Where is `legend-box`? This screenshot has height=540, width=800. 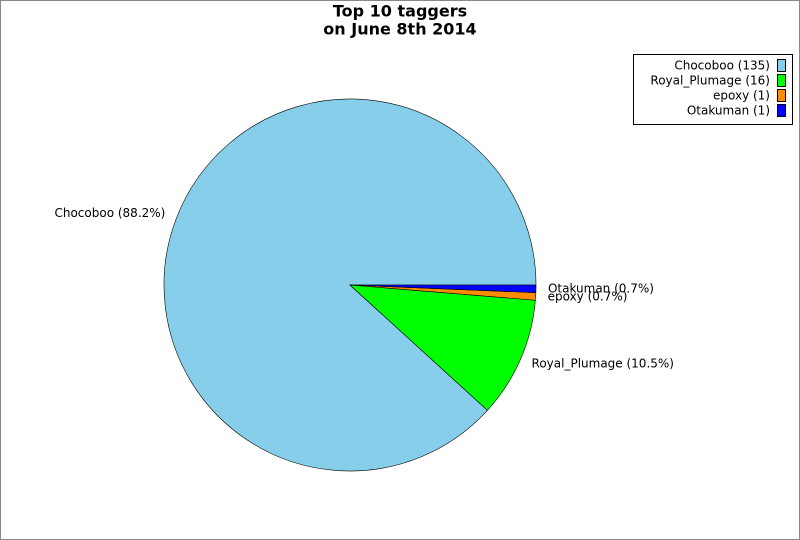
legend-box is located at coordinates (713, 89).